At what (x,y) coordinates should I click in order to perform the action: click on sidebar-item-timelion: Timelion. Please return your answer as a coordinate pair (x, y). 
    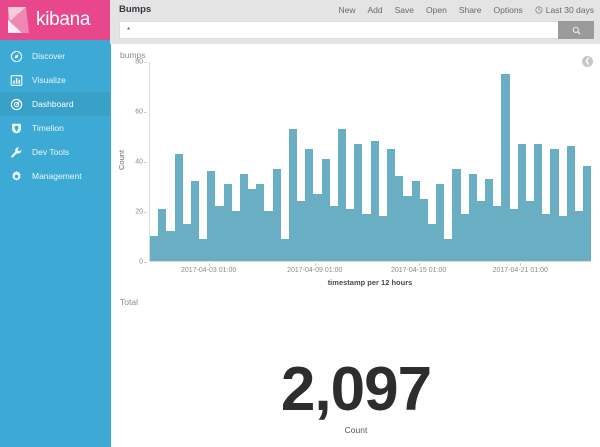
    Looking at the image, I should click on (55, 128).